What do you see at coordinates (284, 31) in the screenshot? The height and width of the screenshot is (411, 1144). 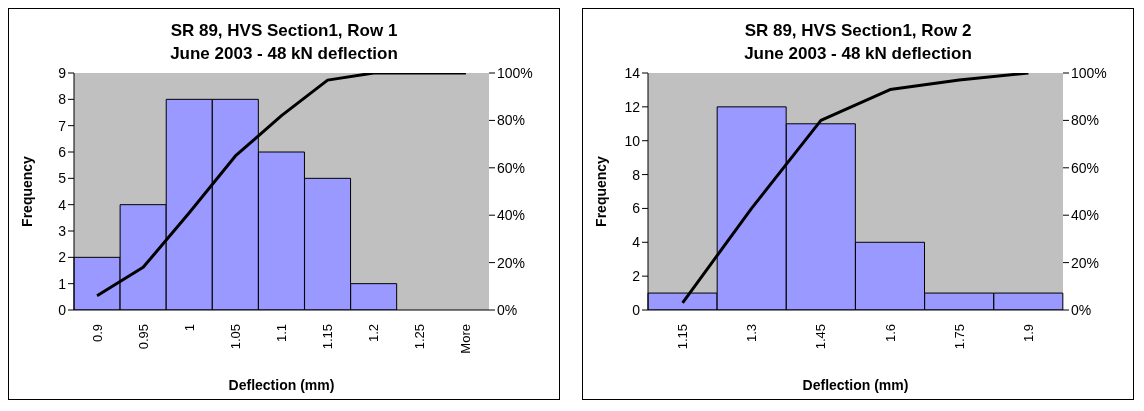 I see `chart-title: SR 89, HVS Section1, Row 1` at bounding box center [284, 31].